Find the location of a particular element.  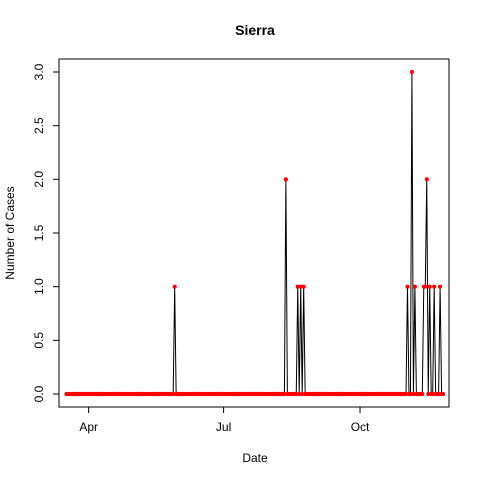

chart-title: Sierra is located at coordinates (255, 30).